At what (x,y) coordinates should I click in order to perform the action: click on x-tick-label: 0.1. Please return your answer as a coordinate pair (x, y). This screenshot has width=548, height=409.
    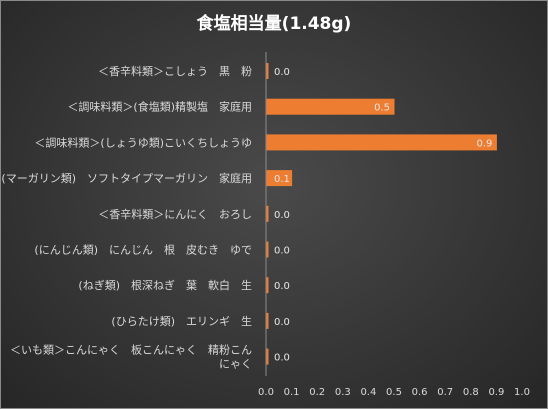
    Looking at the image, I should click on (292, 392).